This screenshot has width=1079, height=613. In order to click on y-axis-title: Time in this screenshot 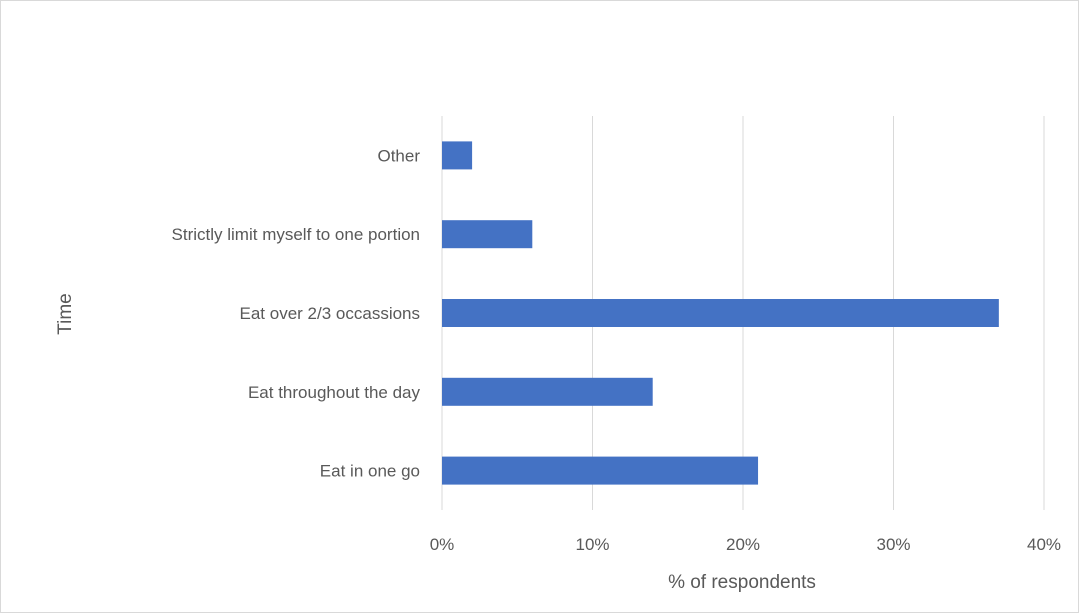, I will do `click(65, 314)`.